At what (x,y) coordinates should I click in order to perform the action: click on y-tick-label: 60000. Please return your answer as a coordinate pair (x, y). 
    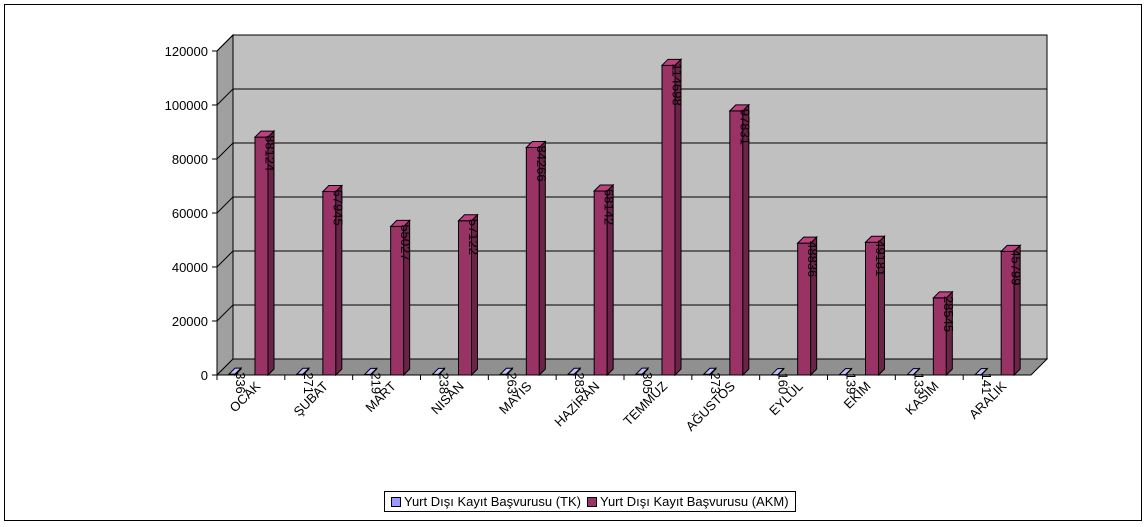
    Looking at the image, I should click on (190, 213).